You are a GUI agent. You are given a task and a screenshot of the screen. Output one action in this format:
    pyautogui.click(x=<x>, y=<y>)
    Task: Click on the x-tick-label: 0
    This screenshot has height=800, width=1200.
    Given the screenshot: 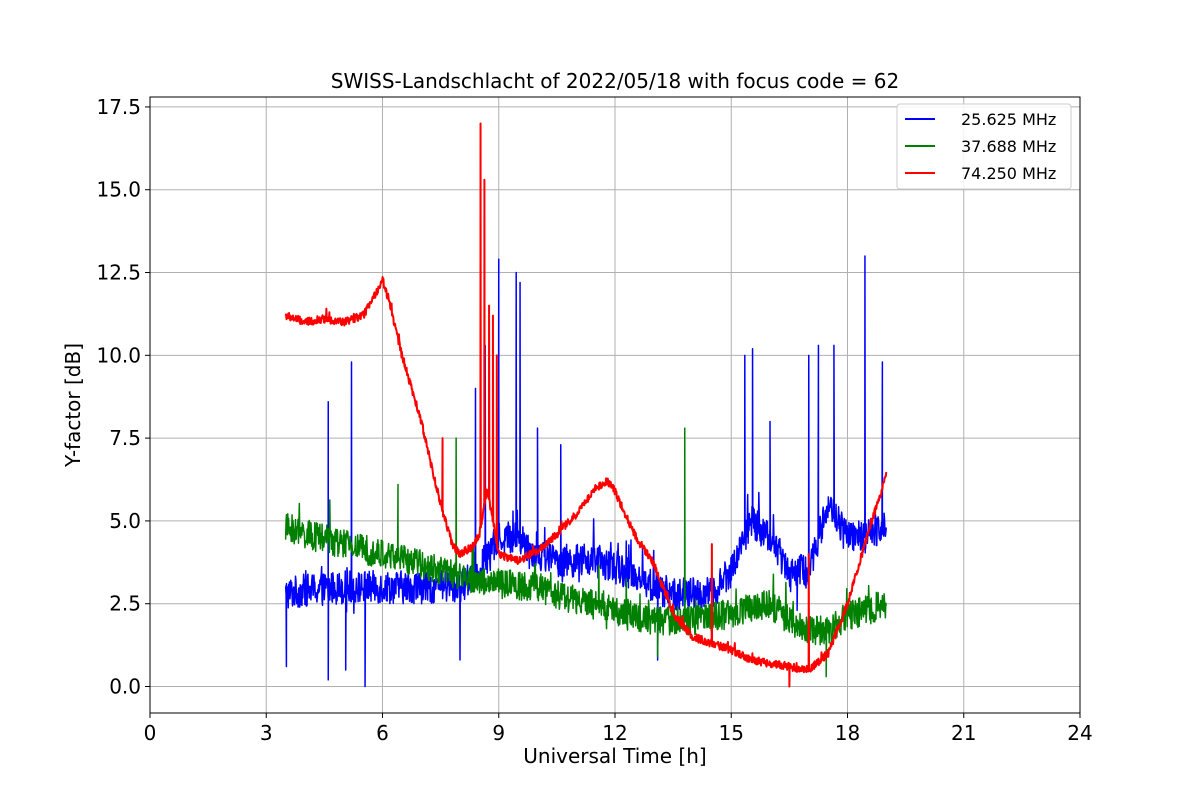 What is the action you would take?
    pyautogui.click(x=150, y=733)
    